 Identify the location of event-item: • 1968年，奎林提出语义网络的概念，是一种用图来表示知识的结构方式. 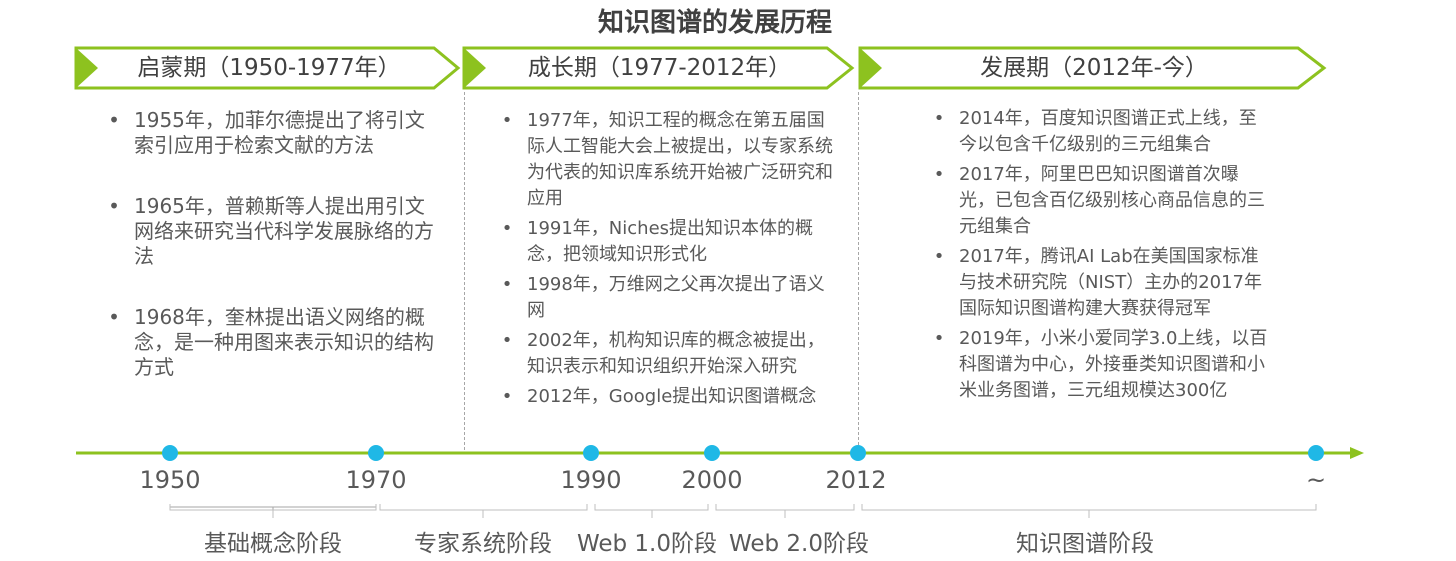
(271, 342).